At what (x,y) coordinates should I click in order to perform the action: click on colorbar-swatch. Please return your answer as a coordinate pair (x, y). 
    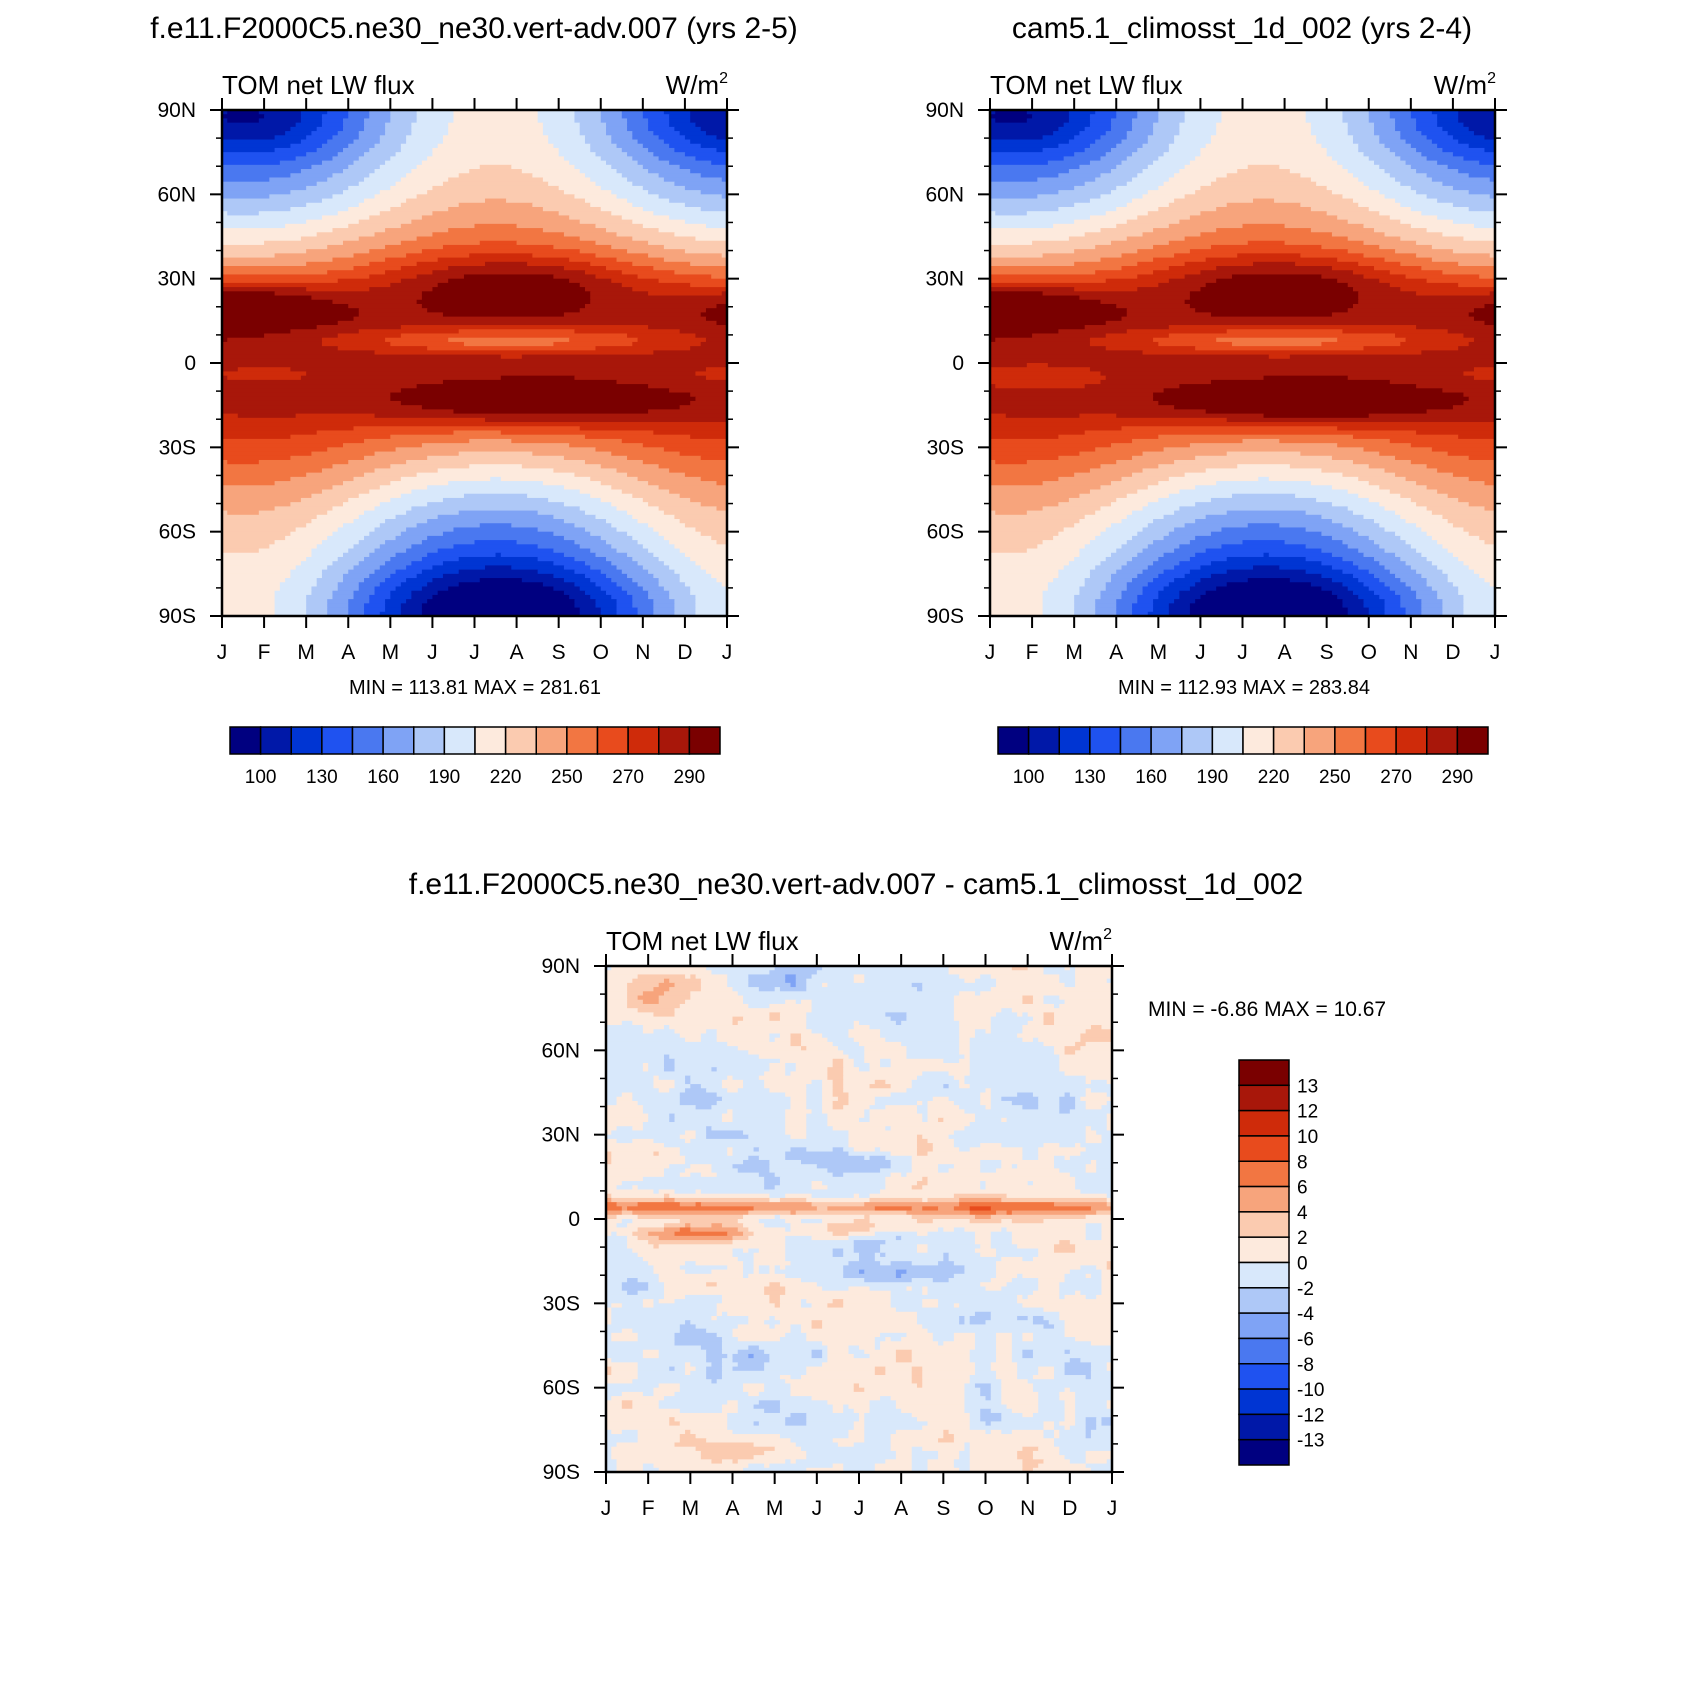
    Looking at the image, I should click on (490, 740).